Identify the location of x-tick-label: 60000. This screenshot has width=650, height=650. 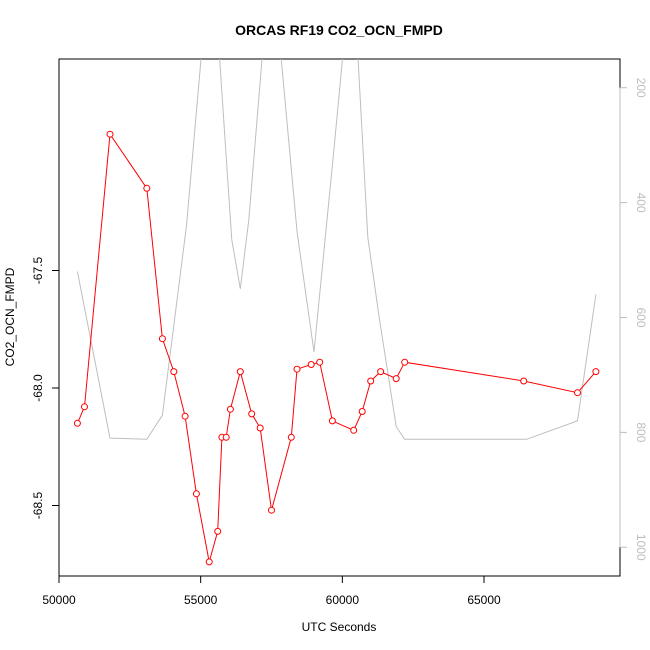
(343, 600).